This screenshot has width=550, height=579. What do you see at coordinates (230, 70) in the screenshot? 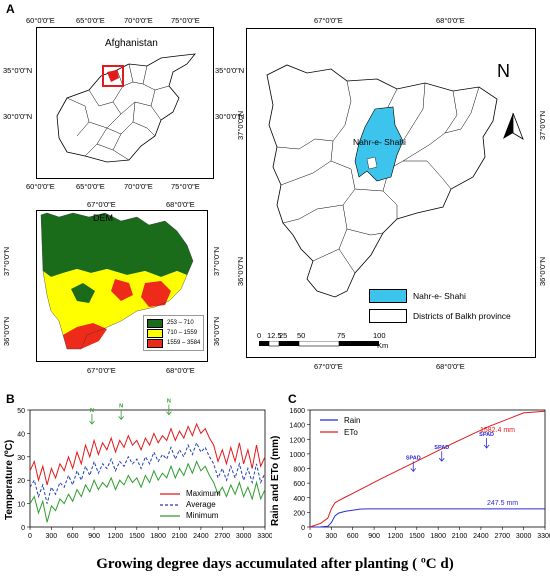
I see `afg-right-tick: 35°0'0"N` at bounding box center [230, 70].